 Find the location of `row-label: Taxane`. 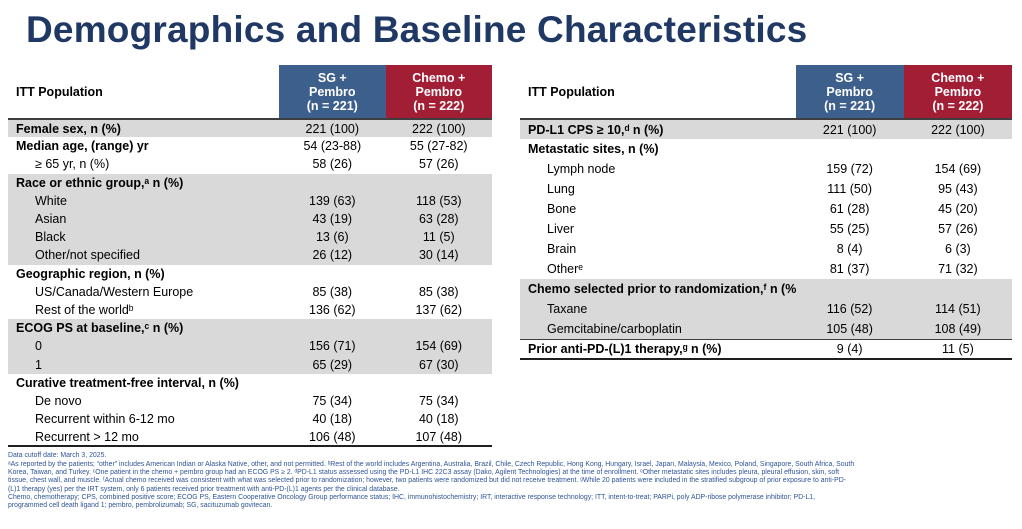

row-label: Taxane is located at coordinates (567, 309).